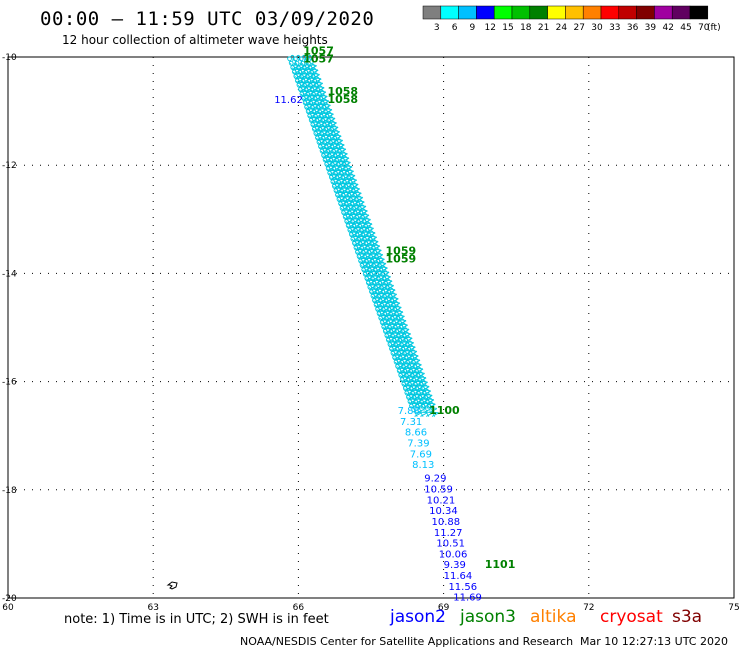 This screenshot has width=740, height=650. Describe the element at coordinates (9, 166) in the screenshot. I see `y-tick-label: -12` at that location.